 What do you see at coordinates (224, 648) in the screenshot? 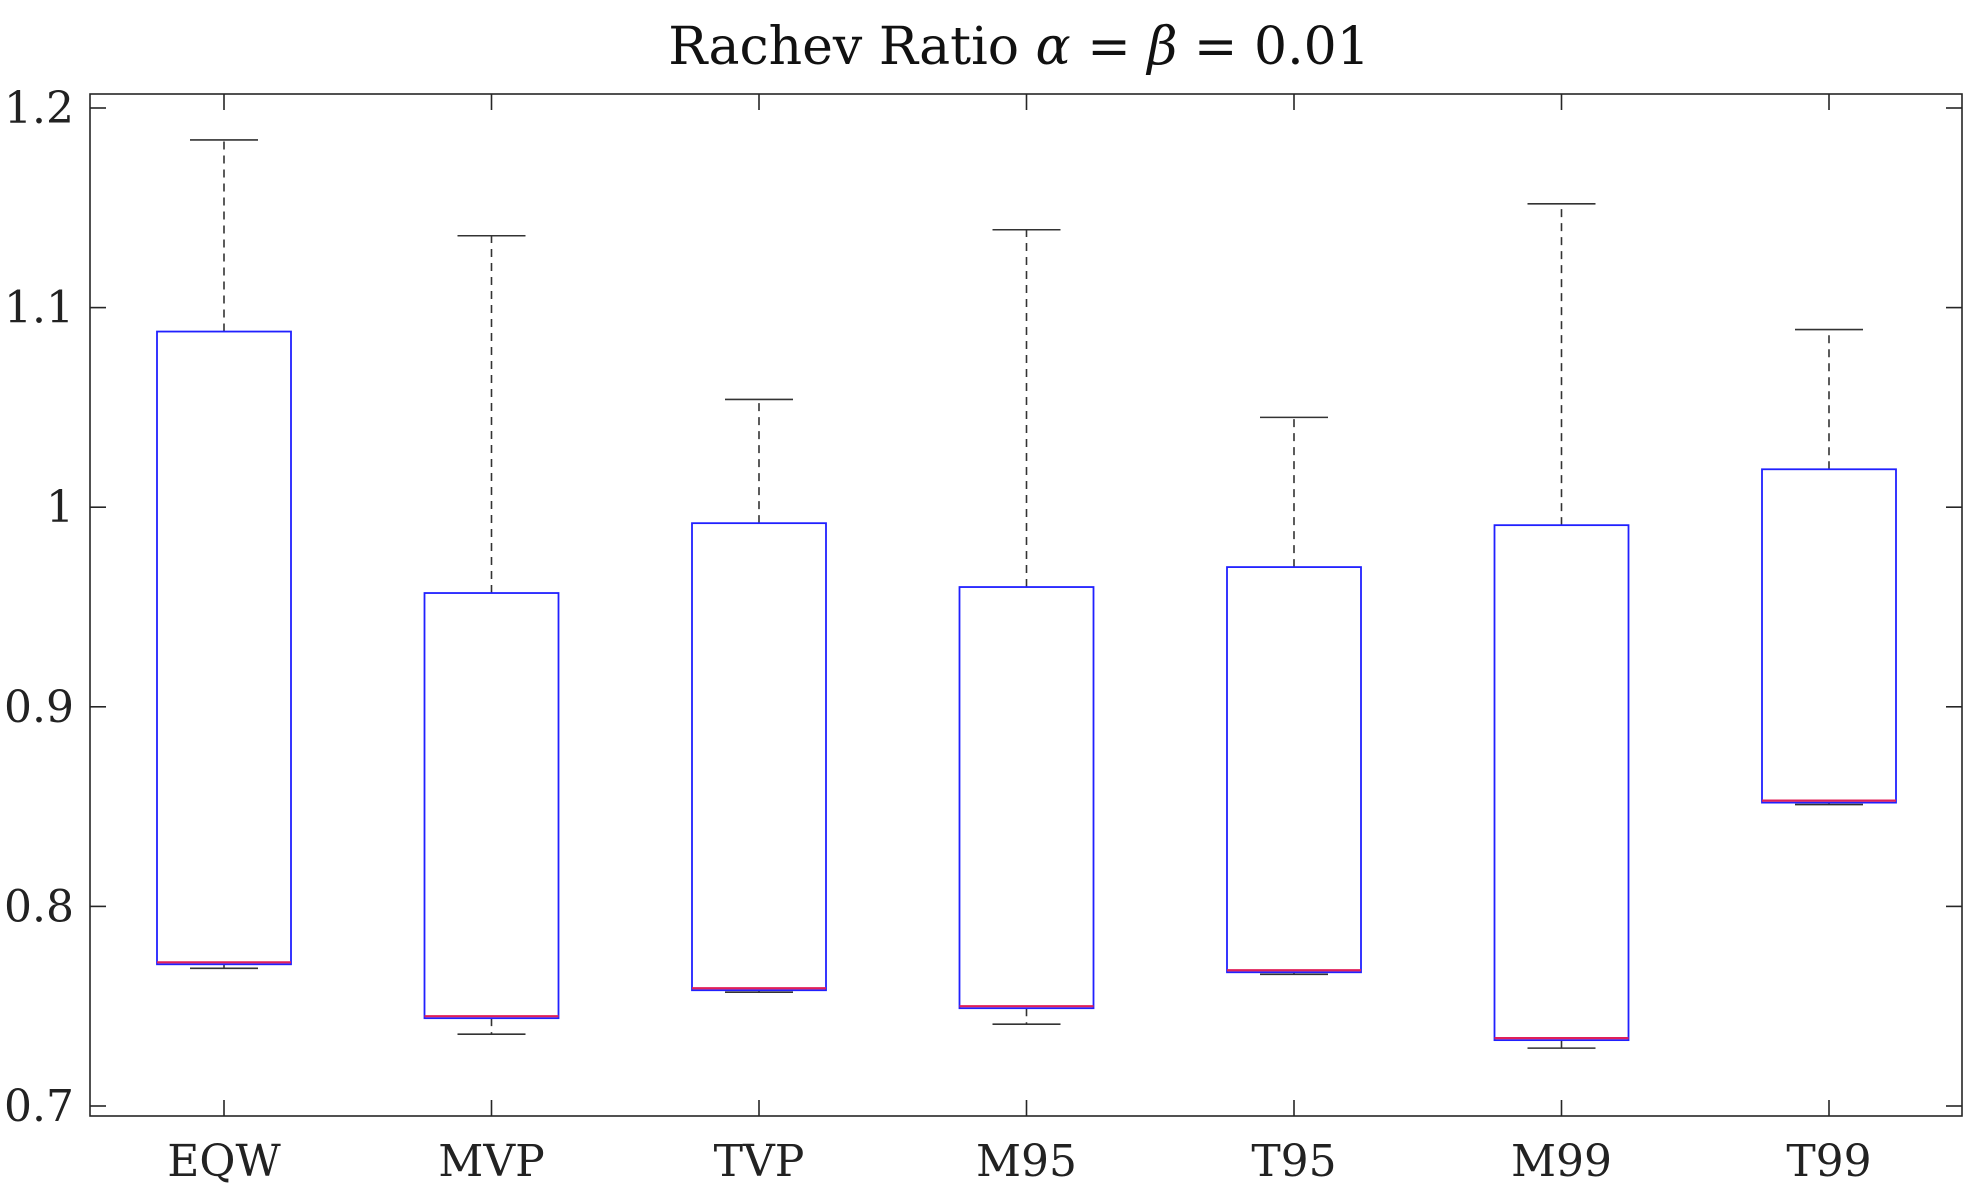
I see `box-eqw` at bounding box center [224, 648].